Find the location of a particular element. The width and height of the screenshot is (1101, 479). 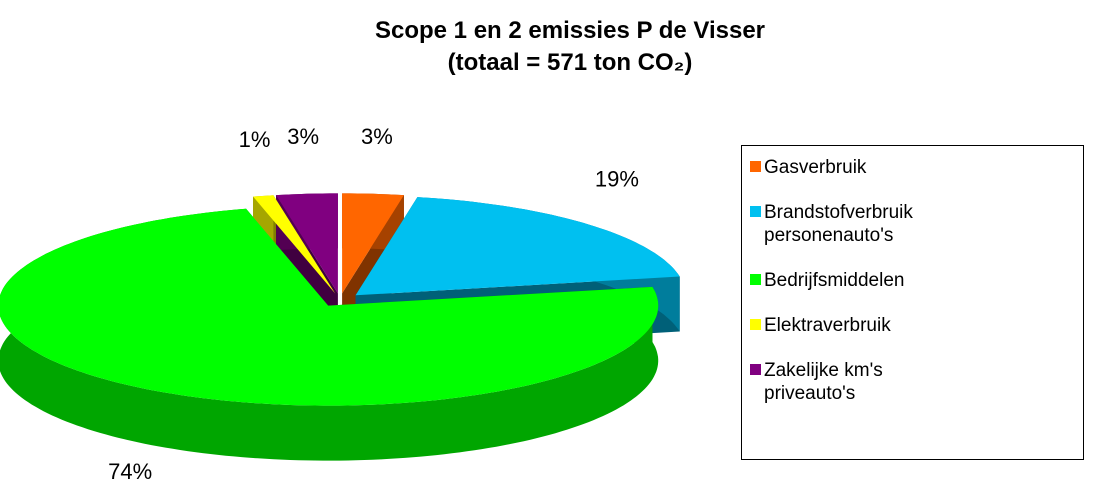

data-label: 1% is located at coordinates (255, 139).